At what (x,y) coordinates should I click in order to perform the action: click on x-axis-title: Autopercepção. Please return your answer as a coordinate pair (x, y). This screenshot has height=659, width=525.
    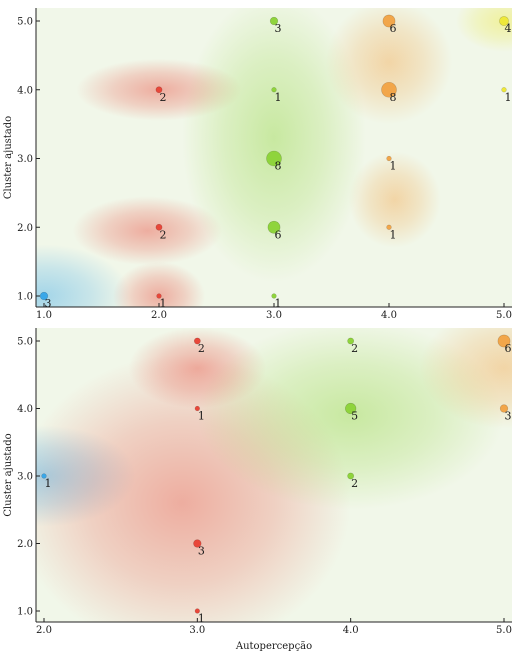
    Looking at the image, I should click on (273, 646).